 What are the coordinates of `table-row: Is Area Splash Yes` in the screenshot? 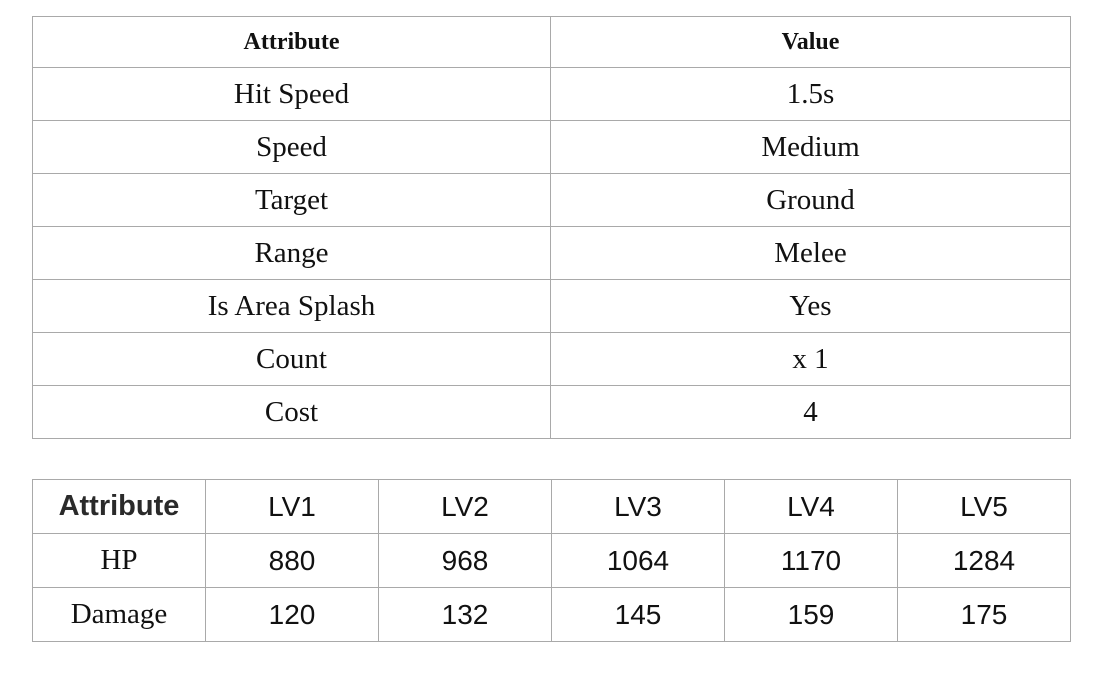 It's located at (551, 306).